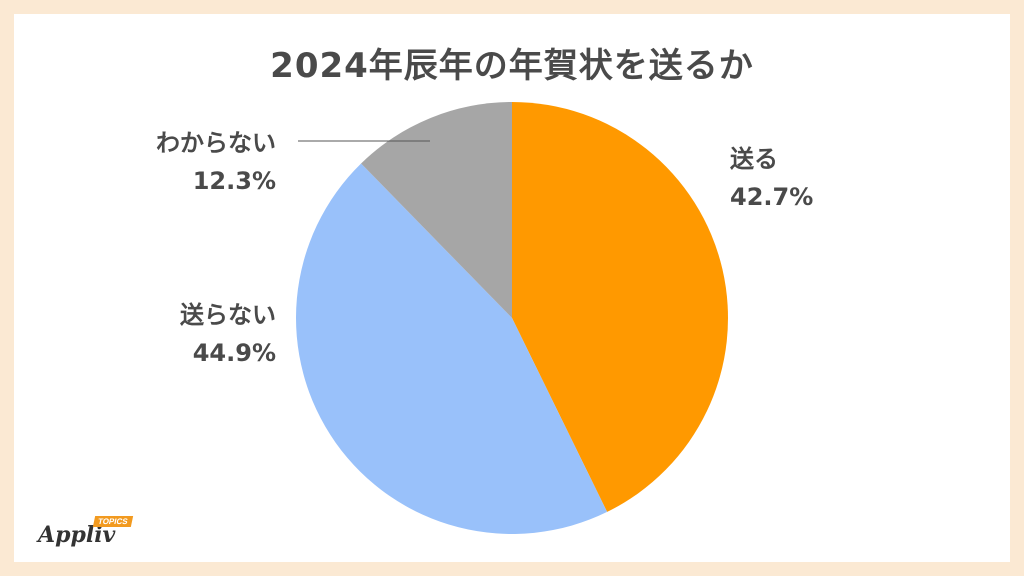  I want to click on pie-slice-wakaranai, so click(436, 210).